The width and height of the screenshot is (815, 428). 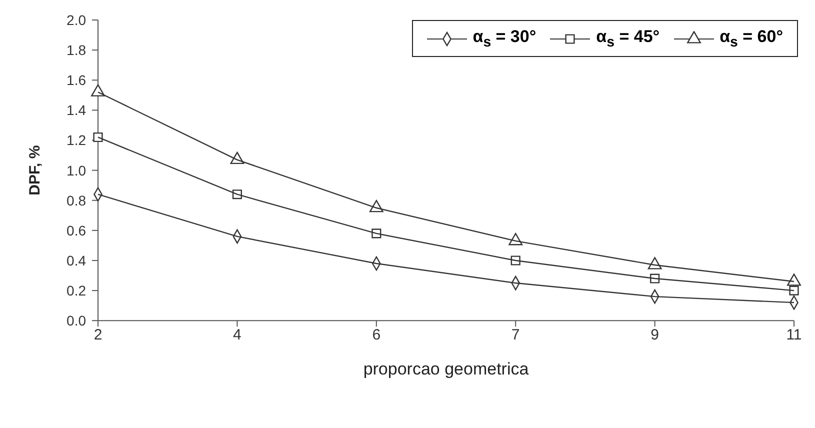 What do you see at coordinates (76, 170) in the screenshot?
I see `y-tick-label: 1.0` at bounding box center [76, 170].